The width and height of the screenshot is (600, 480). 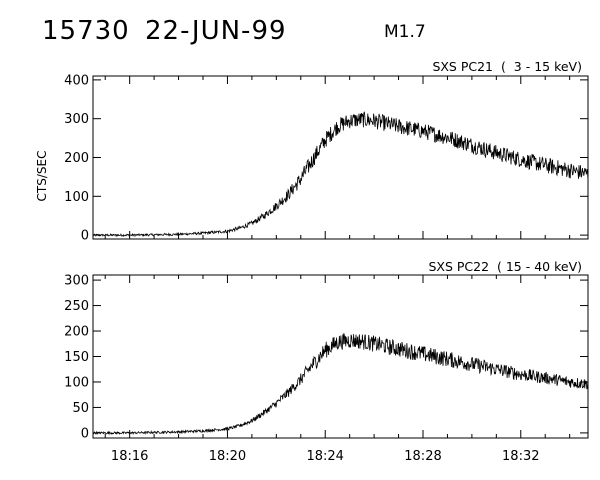 I want to click on y-tick-label: 50, so click(x=80, y=408).